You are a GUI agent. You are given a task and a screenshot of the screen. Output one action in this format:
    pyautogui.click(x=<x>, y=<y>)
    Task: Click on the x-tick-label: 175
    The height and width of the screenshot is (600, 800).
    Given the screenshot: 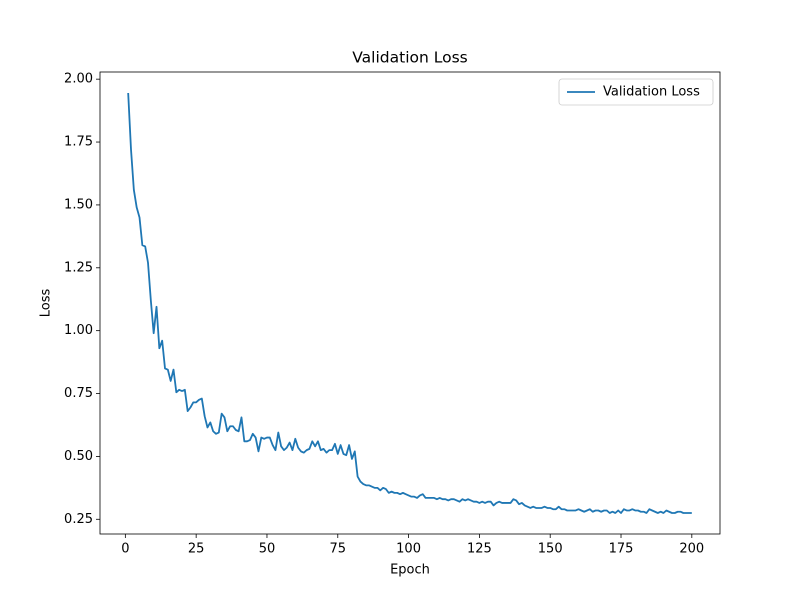 What is the action you would take?
    pyautogui.click(x=621, y=549)
    